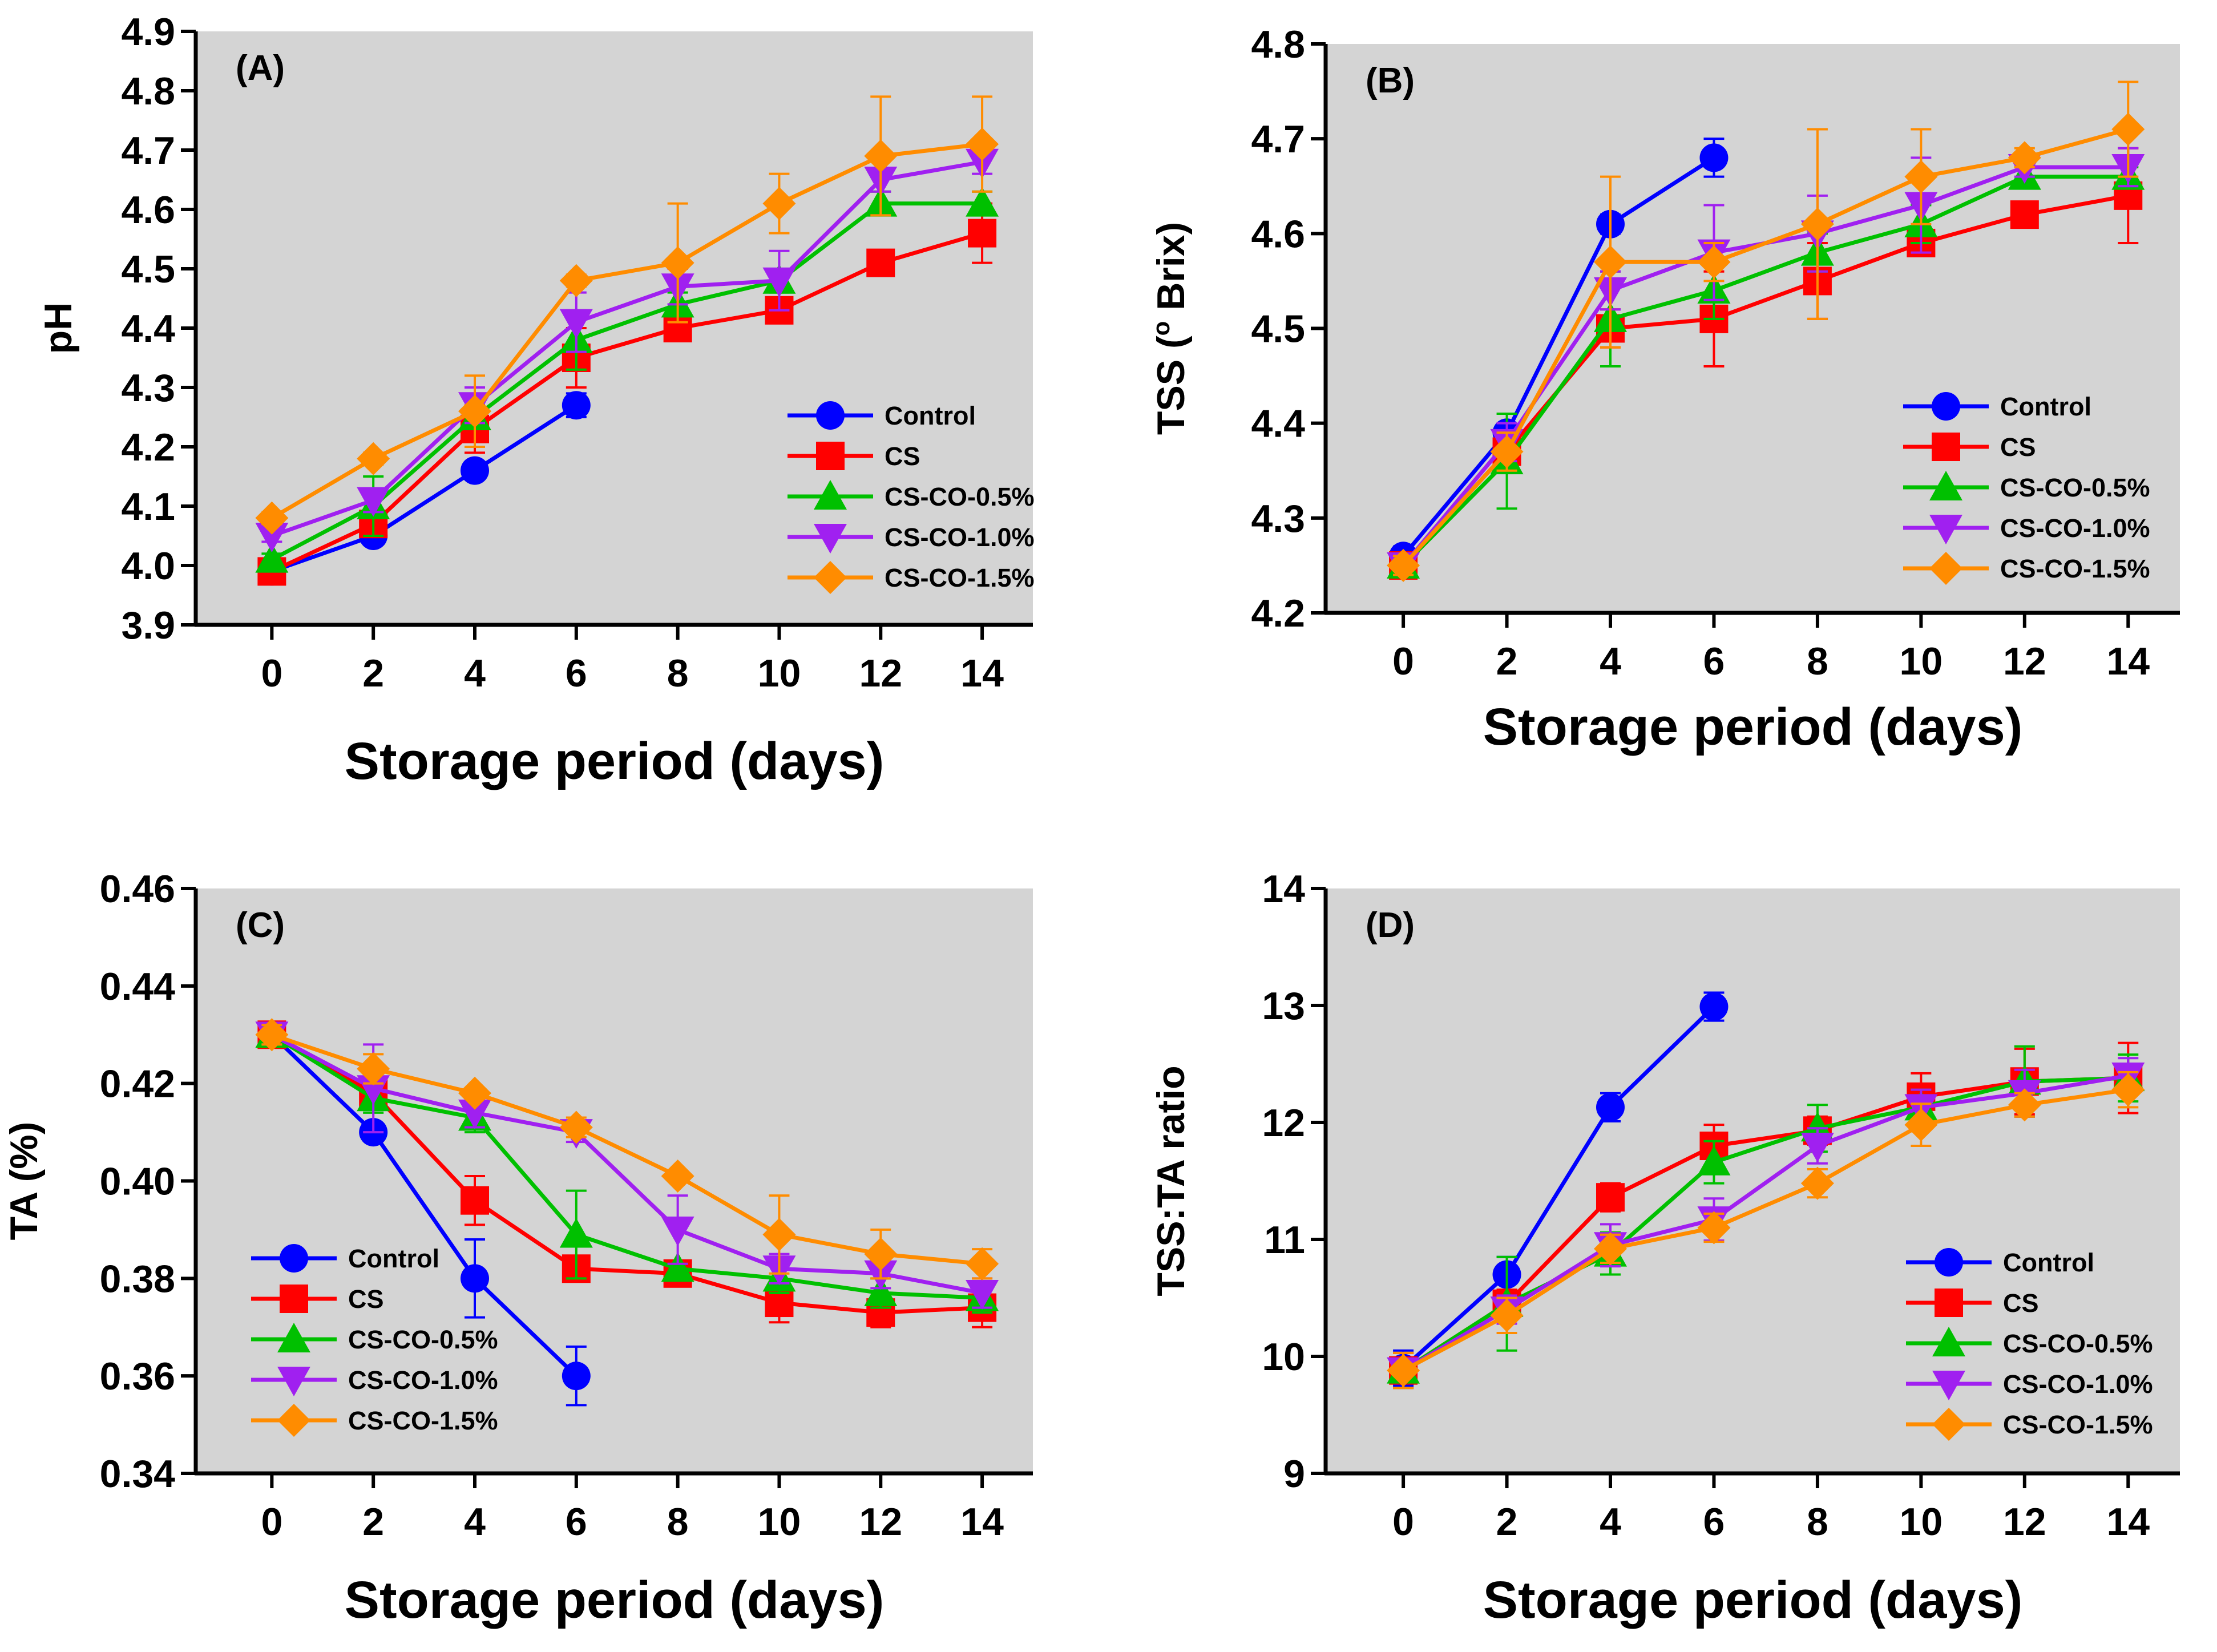 The width and height of the screenshot is (2217, 1652). What do you see at coordinates (260, 68) in the screenshot?
I see `panel-label: (A)` at bounding box center [260, 68].